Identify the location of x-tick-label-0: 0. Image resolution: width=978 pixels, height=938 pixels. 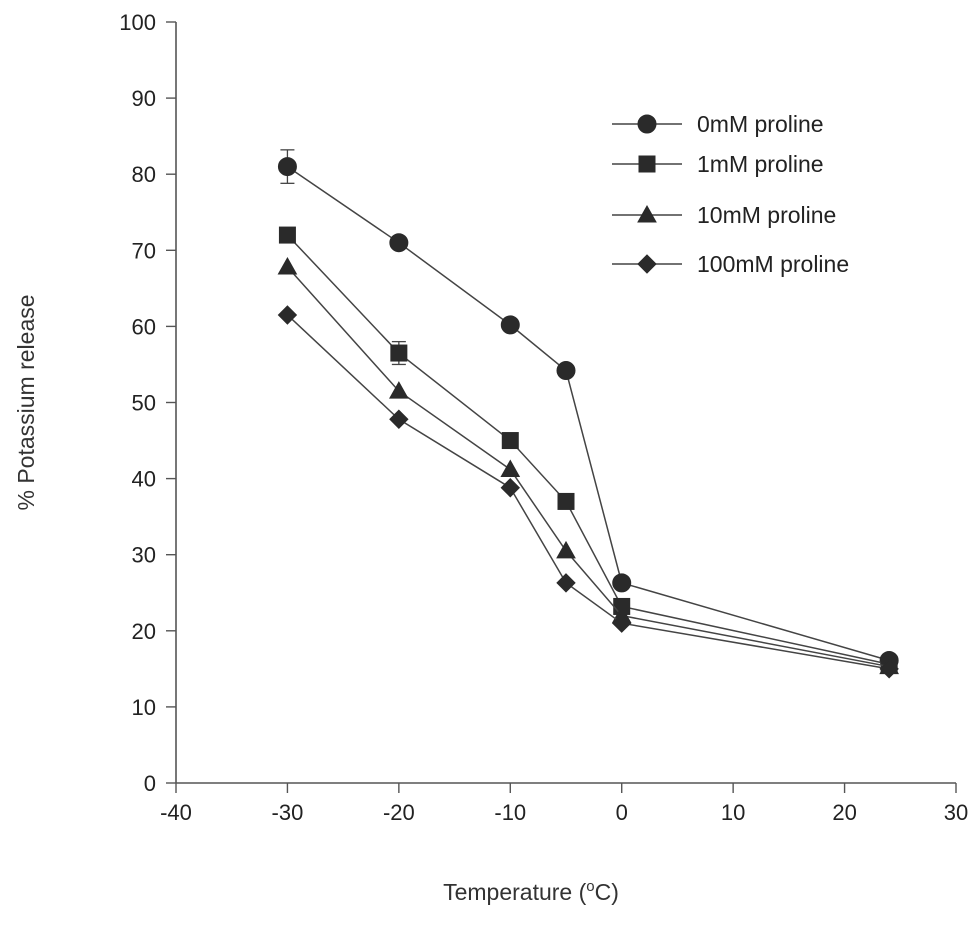
(622, 812).